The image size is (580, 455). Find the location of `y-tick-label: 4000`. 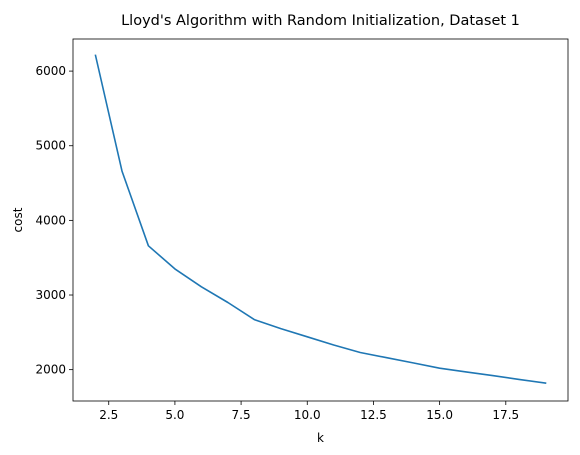

y-tick-label: 4000 is located at coordinates (50, 220).